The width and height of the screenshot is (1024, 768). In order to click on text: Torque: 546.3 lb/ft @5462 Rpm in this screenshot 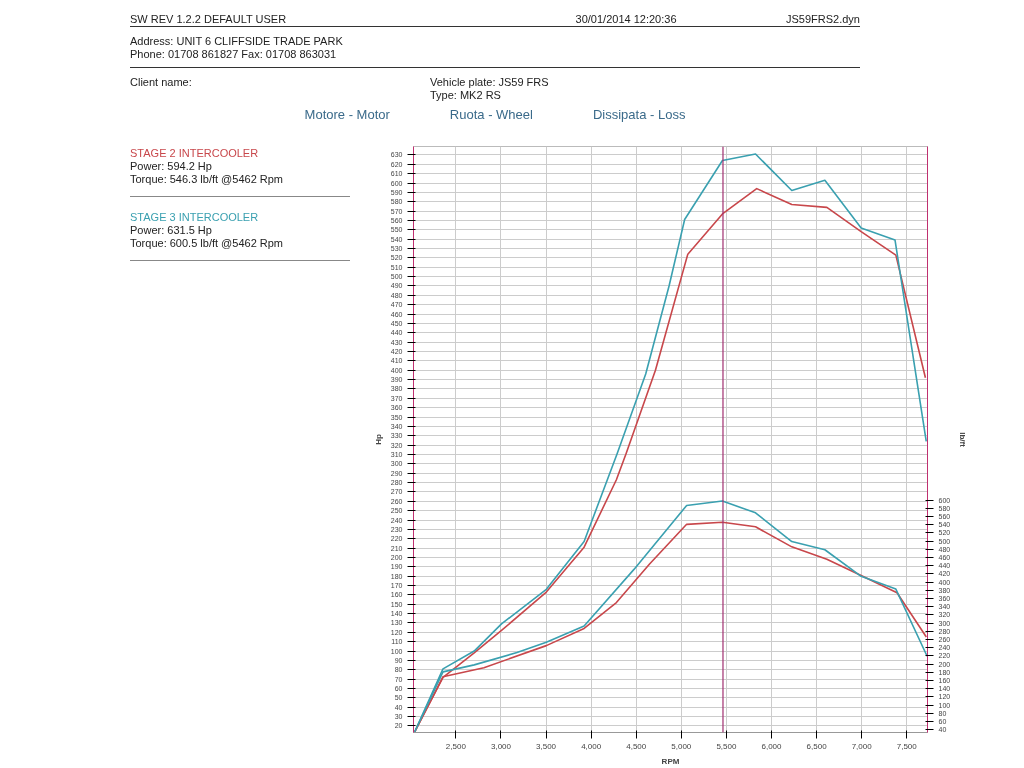, I will do `click(207, 179)`.